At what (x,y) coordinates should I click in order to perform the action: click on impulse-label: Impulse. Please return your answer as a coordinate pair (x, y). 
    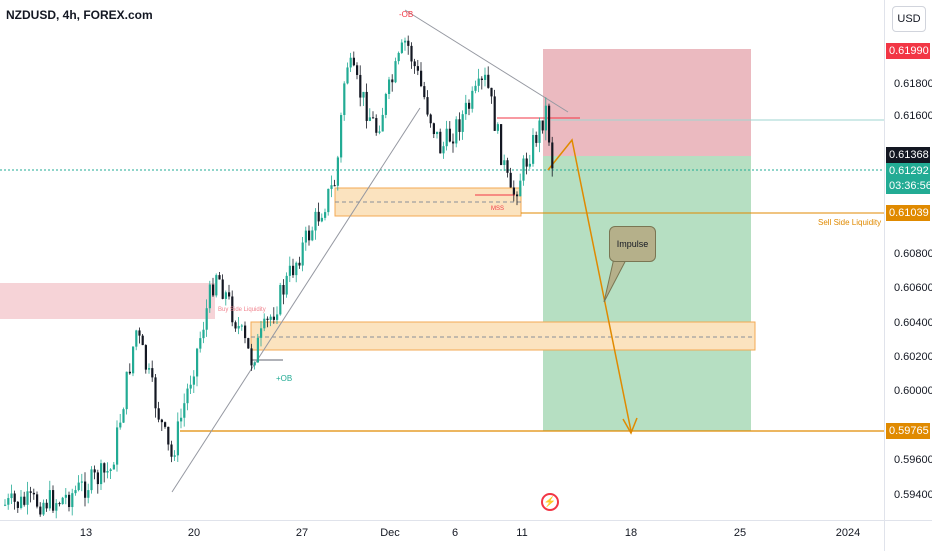
    Looking at the image, I should click on (632, 244).